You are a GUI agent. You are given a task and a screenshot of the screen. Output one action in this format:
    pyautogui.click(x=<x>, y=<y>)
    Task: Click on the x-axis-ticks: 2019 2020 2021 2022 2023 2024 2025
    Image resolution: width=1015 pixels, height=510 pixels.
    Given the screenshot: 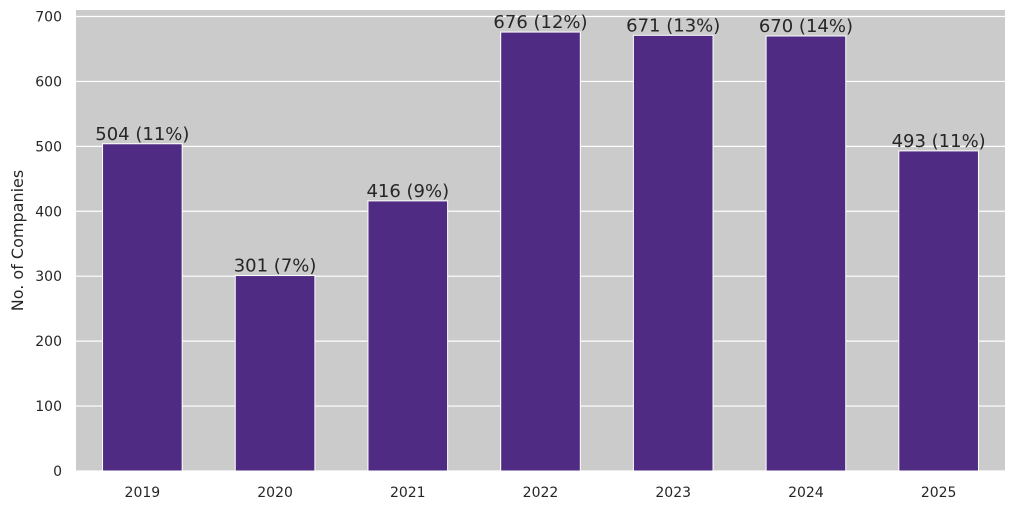 What is the action you would take?
    pyautogui.click(x=541, y=493)
    